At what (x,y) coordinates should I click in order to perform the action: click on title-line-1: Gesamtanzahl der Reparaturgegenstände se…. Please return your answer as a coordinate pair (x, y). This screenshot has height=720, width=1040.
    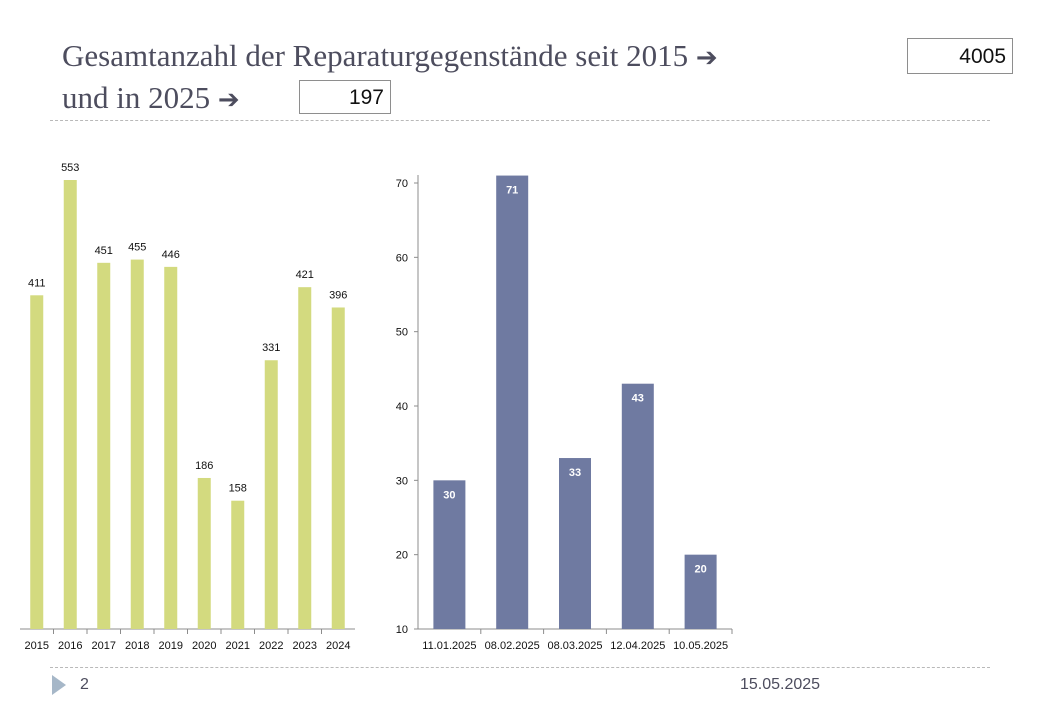
    Looking at the image, I should click on (375, 55).